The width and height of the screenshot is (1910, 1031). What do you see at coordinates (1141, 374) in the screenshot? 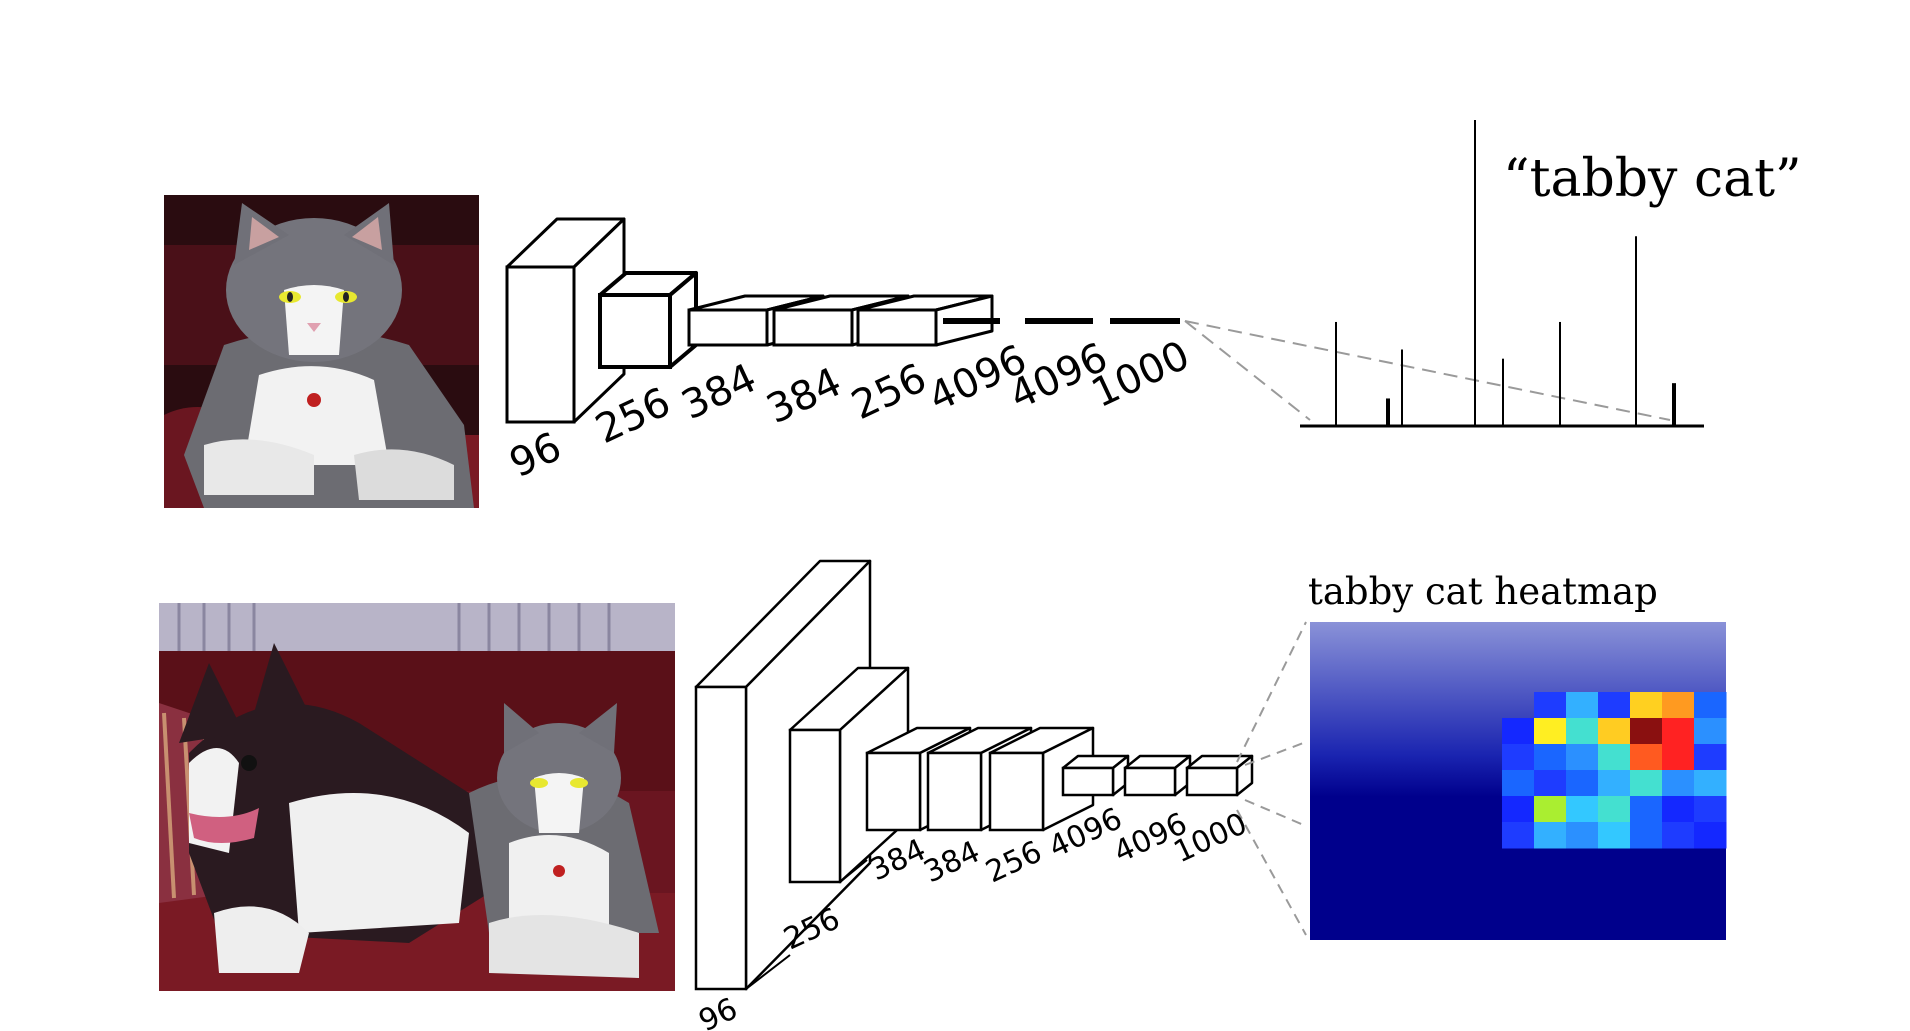
I see `top-layer-label-8: 1000` at bounding box center [1141, 374].